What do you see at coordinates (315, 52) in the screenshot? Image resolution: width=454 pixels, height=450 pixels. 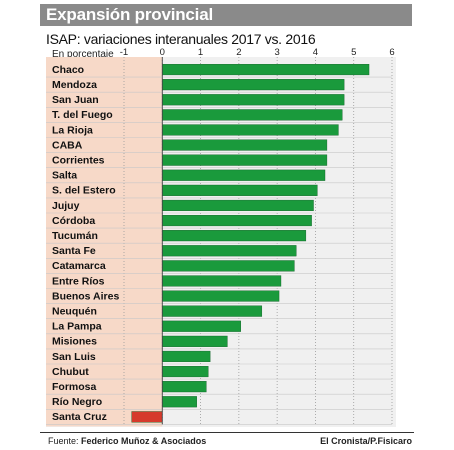 I see `x-tick-label: 4` at bounding box center [315, 52].